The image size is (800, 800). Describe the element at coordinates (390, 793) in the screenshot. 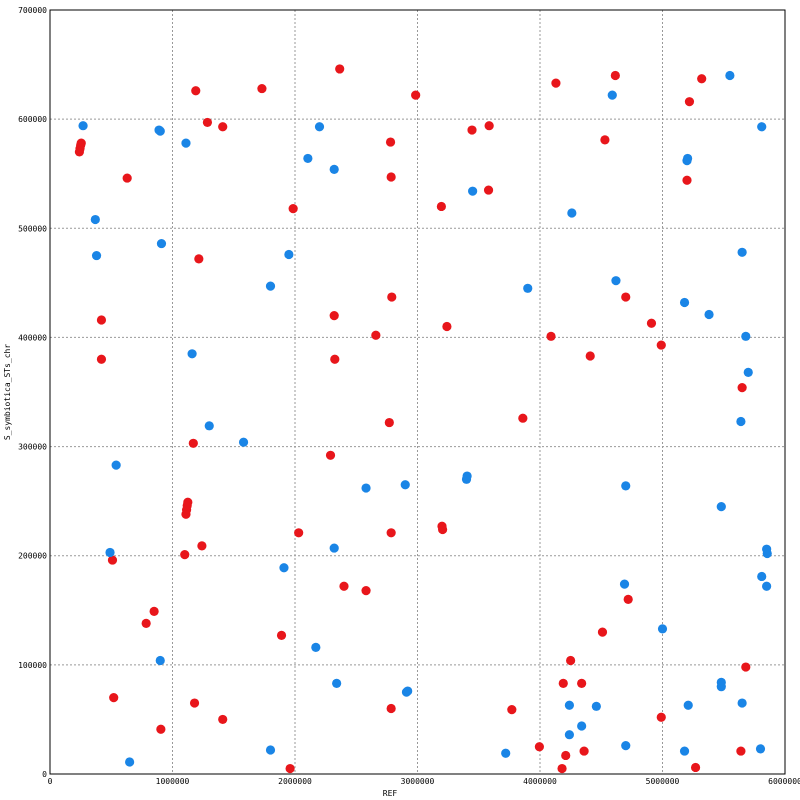

I see `x-axis-label: REF` at that location.